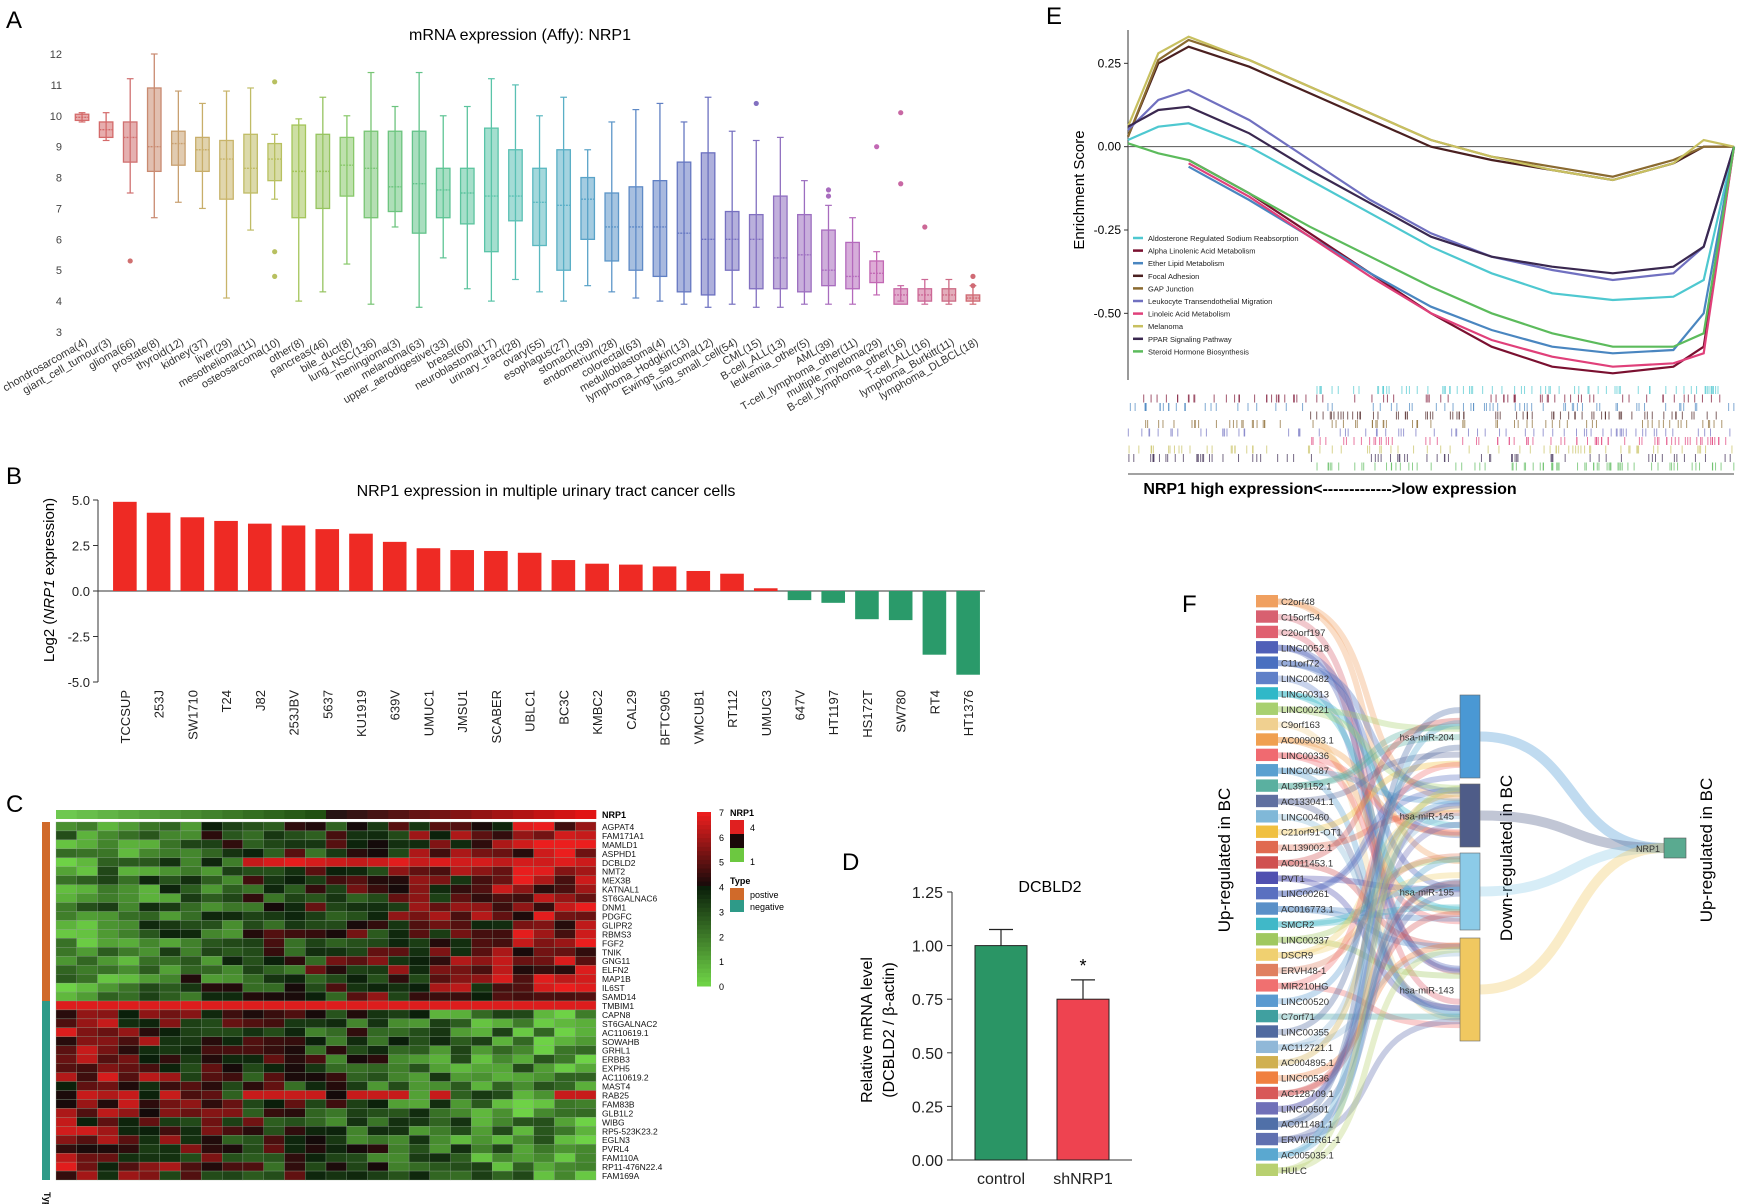 This screenshot has height=1204, width=1738. I want to click on panel-c-row-label: PVRL4, so click(615, 1149).